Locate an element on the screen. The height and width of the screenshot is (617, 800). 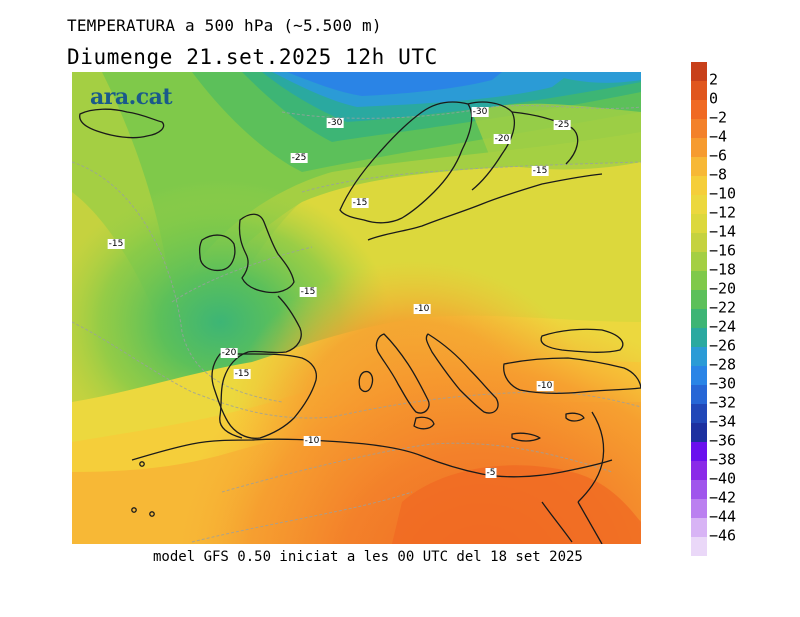
legend-label: −4 is located at coordinates (718, 136).